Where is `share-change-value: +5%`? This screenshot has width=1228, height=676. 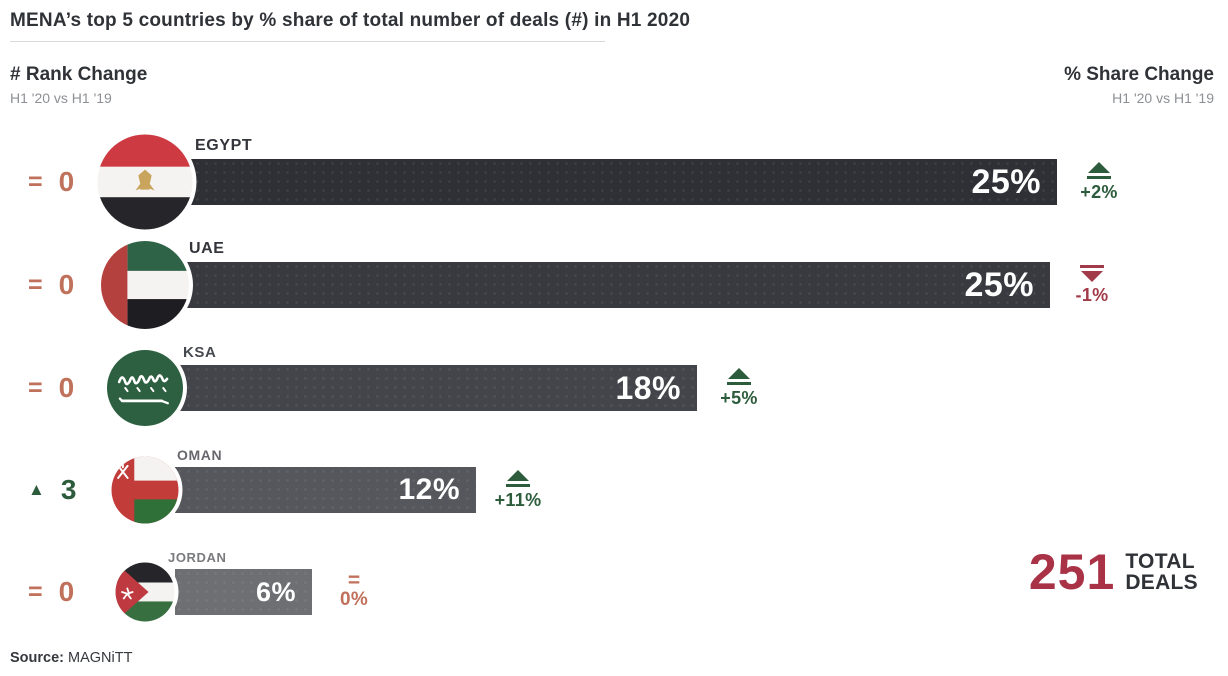 share-change-value: +5% is located at coordinates (739, 397).